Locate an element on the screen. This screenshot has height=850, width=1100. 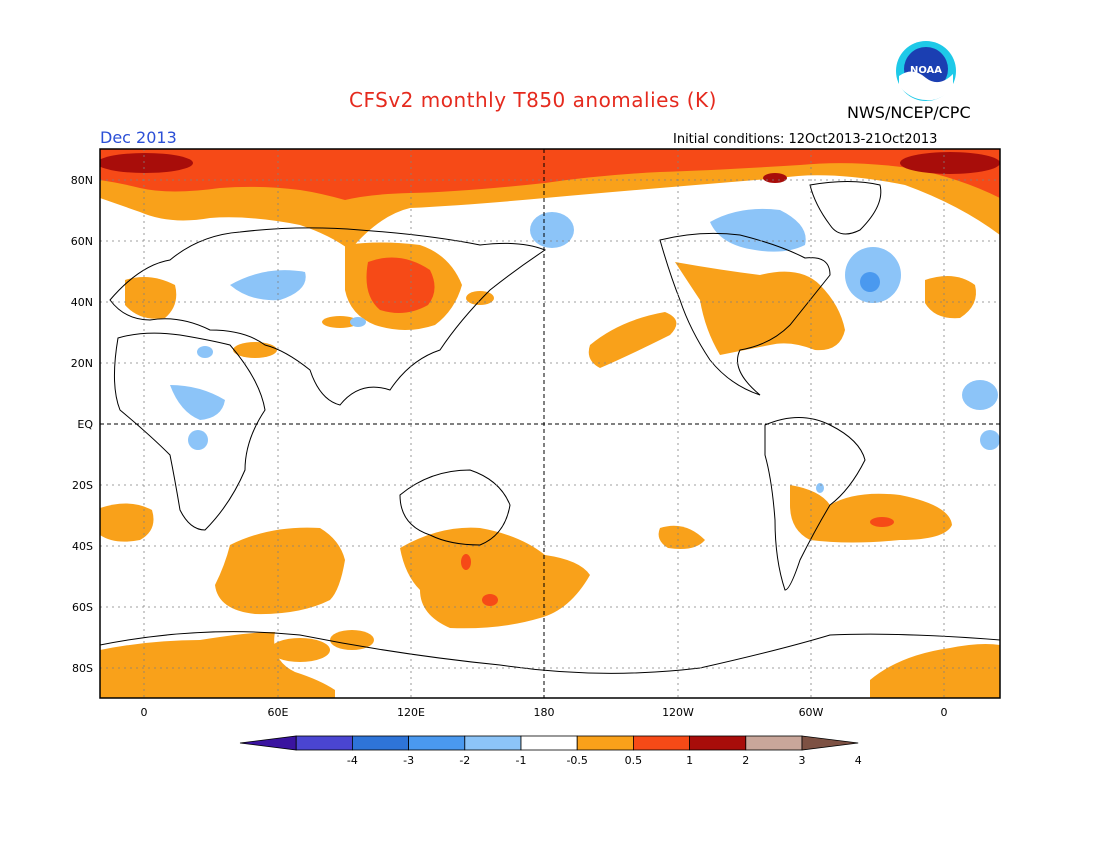
lat-label: EQ is located at coordinates (85, 424).